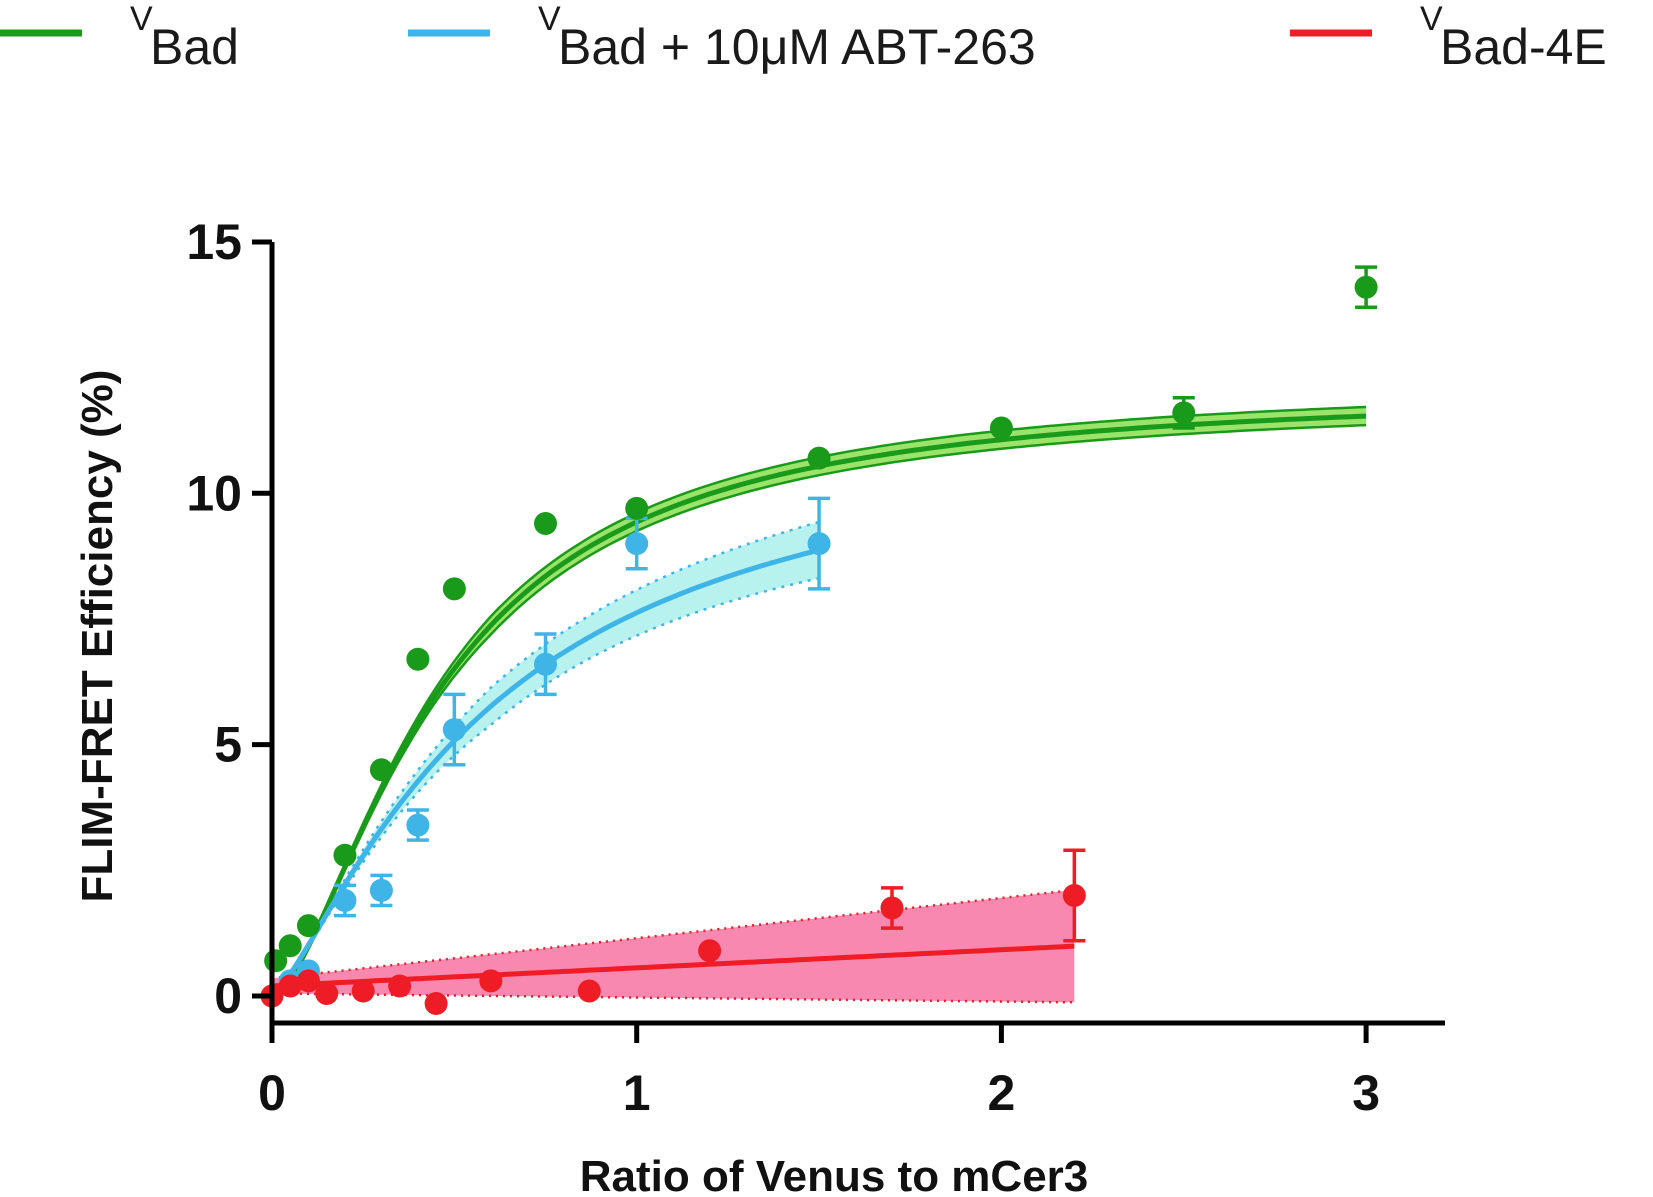 The height and width of the screenshot is (1197, 1653). Describe the element at coordinates (545, 787) in the screenshot. I see `confidence-band-lower` at that location.